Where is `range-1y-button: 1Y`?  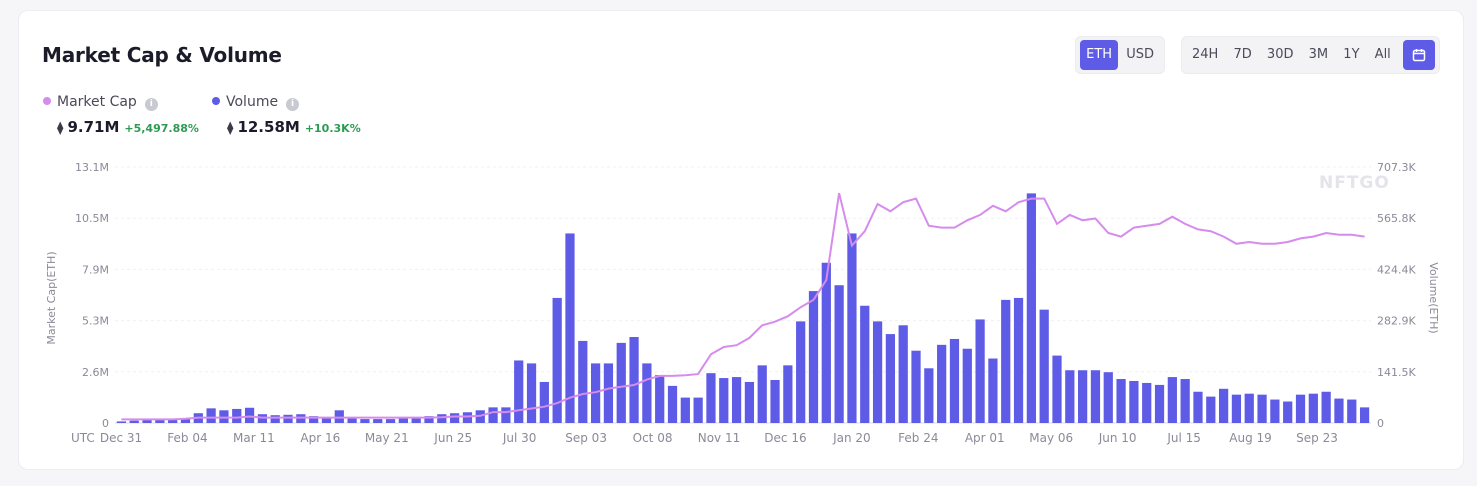 range-1y-button: 1Y is located at coordinates (1351, 54).